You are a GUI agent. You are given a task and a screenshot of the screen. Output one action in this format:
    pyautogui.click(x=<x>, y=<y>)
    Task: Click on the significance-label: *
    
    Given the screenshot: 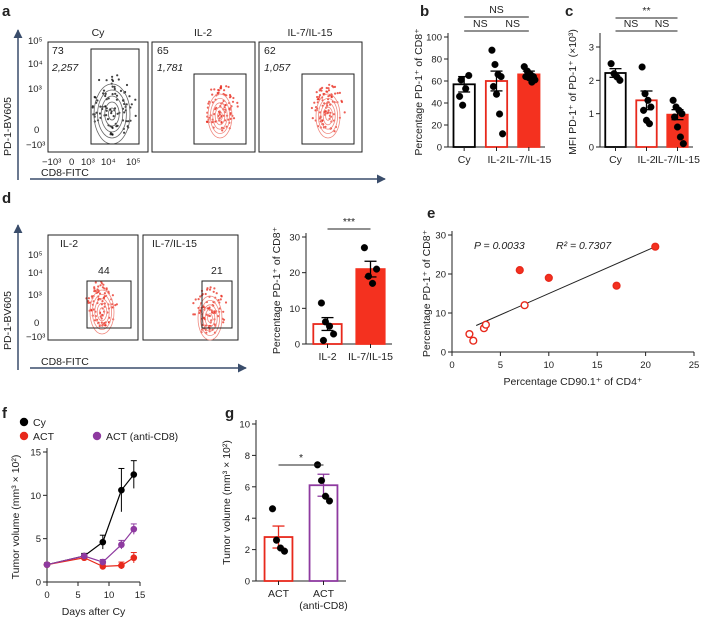 What is the action you would take?
    pyautogui.click(x=301, y=458)
    